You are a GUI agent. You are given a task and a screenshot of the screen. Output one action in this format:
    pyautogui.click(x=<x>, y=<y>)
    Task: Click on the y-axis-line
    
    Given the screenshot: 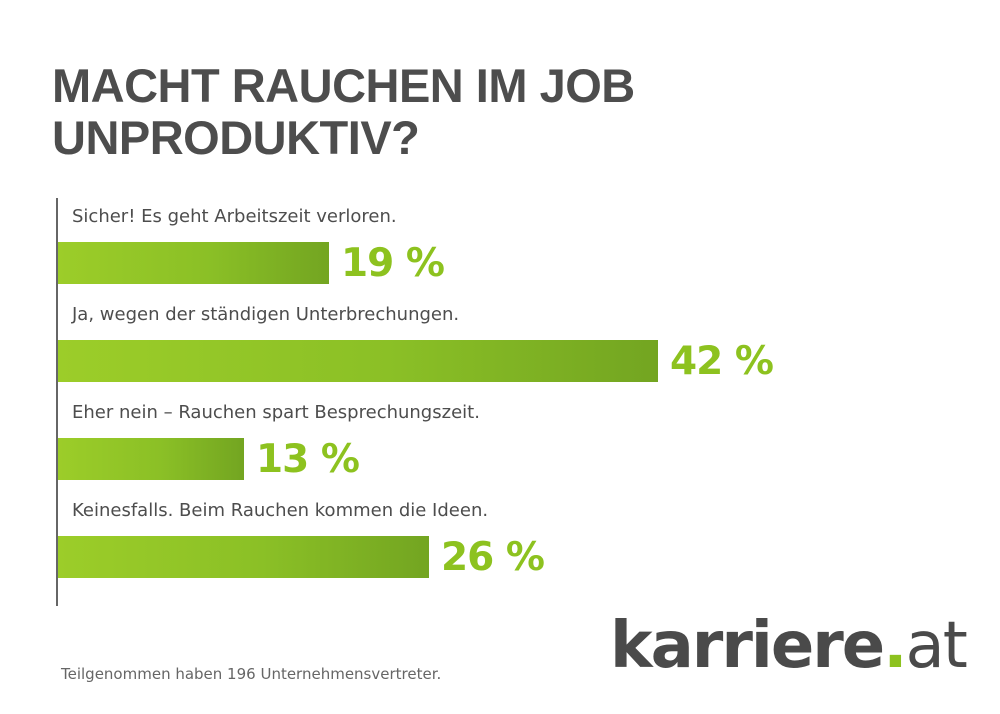 What is the action you would take?
    pyautogui.click(x=57, y=402)
    